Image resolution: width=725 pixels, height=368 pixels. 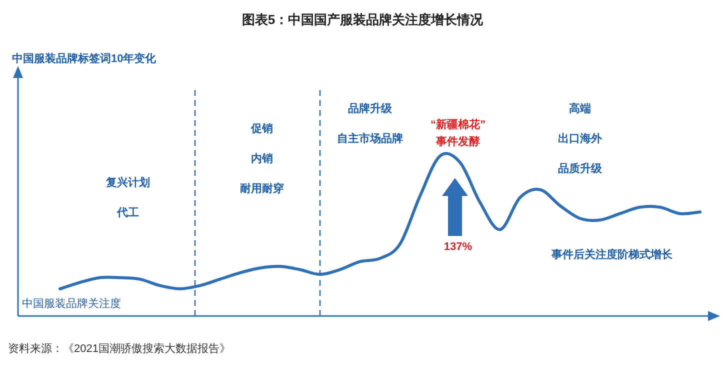 I want to click on annotation: 代工, so click(x=127, y=213).